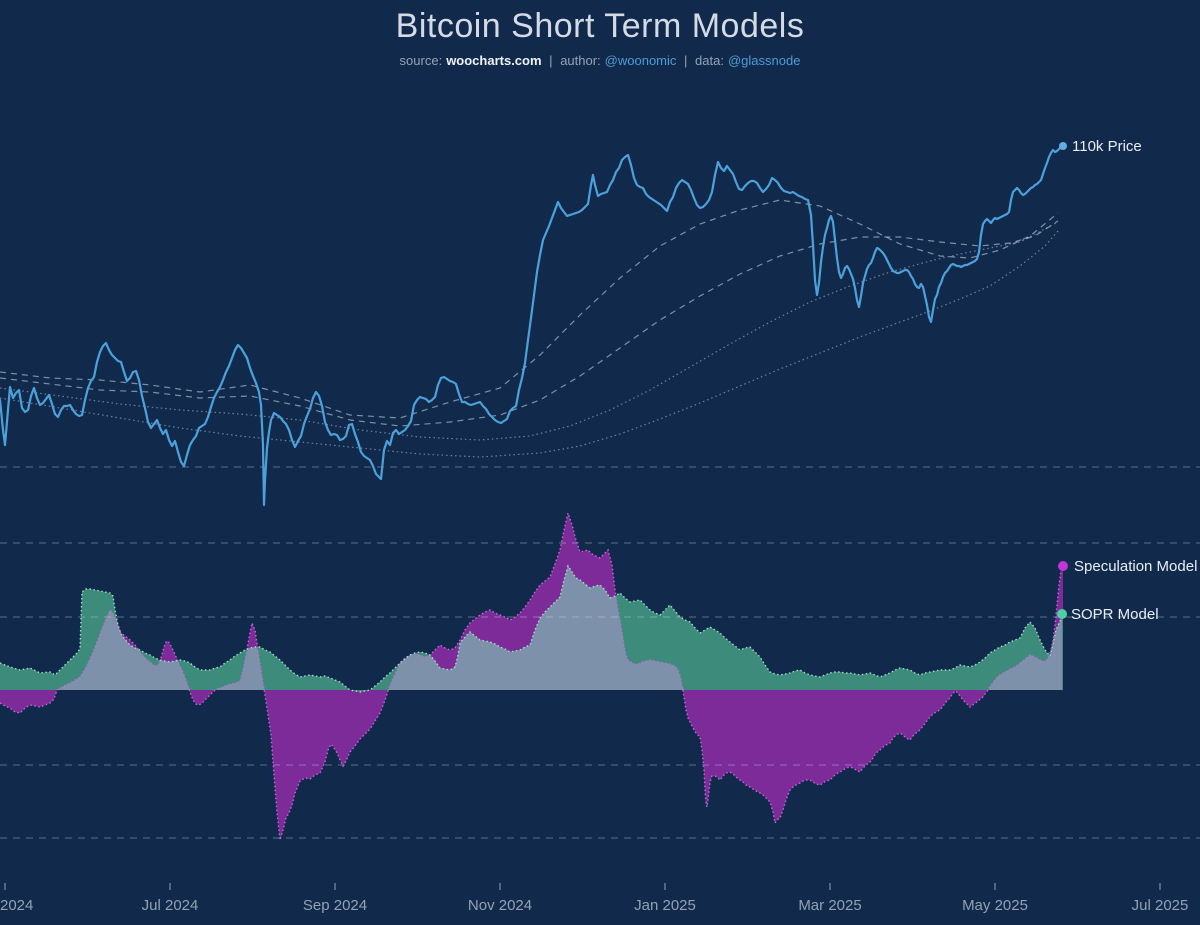 This screenshot has height=925, width=1200. I want to click on models-overlap-area, so click(531, 628).